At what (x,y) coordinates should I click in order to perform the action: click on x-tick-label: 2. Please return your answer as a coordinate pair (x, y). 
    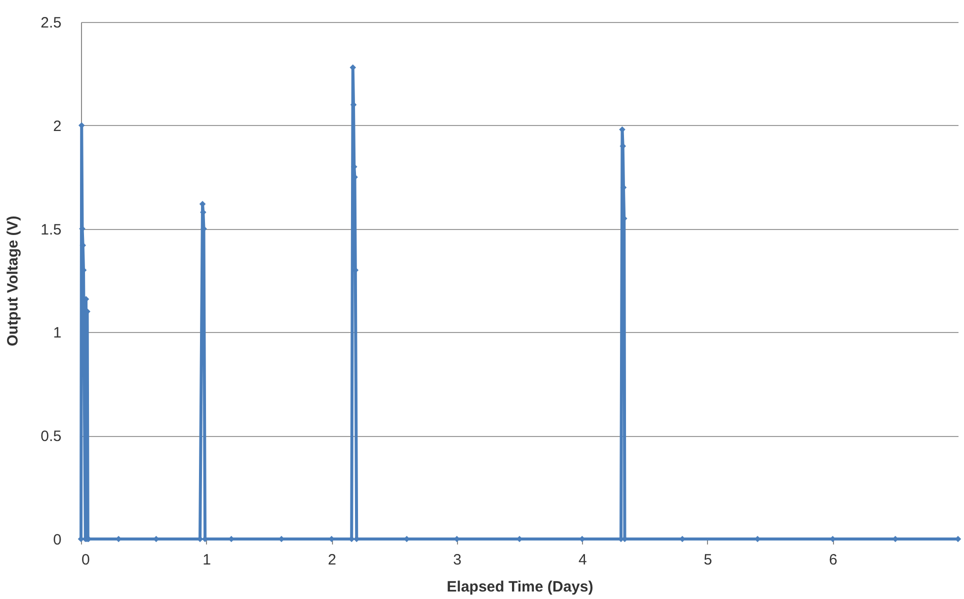
    Looking at the image, I should click on (332, 560).